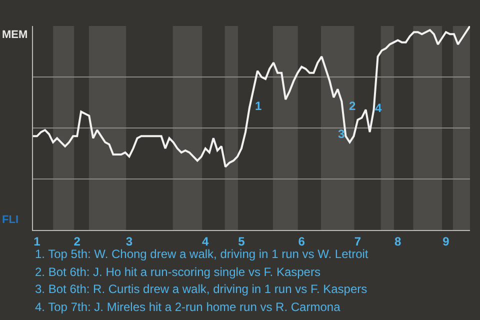 Image resolution: width=480 pixels, height=320 pixels. Describe the element at coordinates (206, 241) in the screenshot. I see `x-tick-label: 4` at that location.